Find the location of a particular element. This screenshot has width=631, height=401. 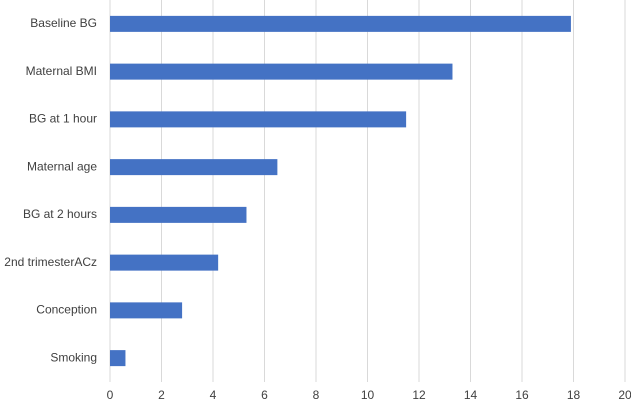

x-tick-label: 10 is located at coordinates (368, 394).